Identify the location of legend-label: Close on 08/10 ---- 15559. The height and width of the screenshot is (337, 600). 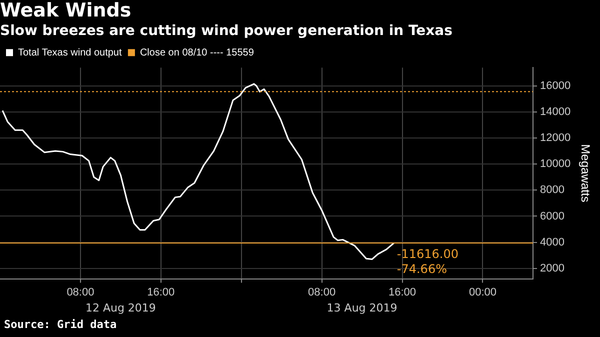
(197, 52).